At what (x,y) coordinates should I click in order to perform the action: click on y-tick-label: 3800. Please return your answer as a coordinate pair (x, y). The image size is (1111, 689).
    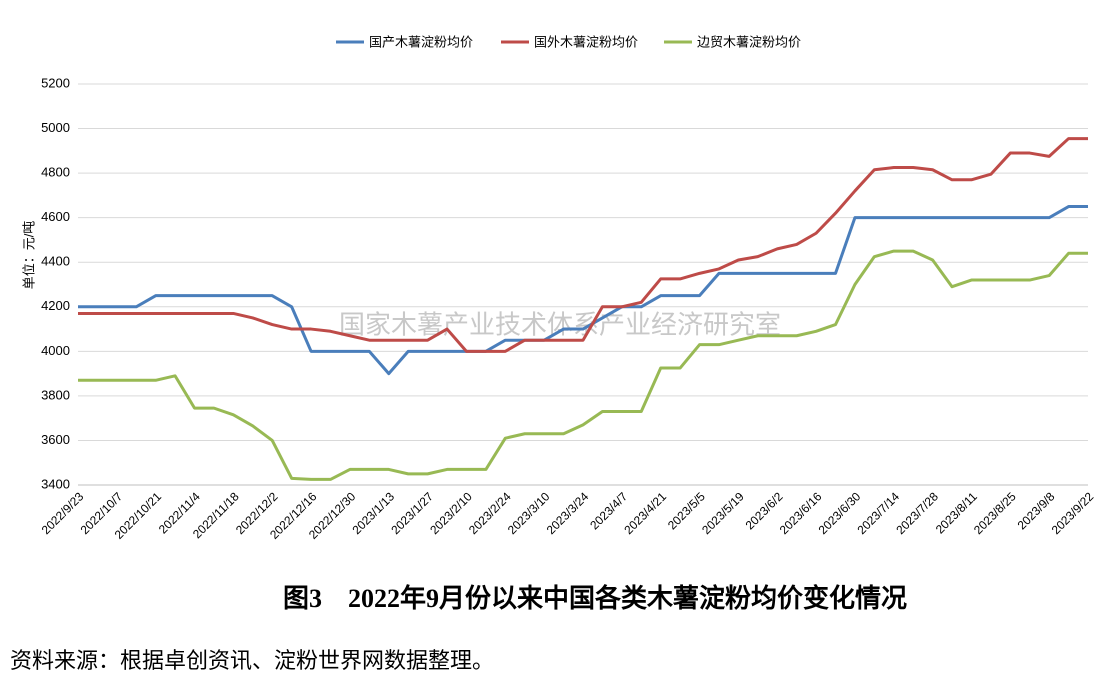
    Looking at the image, I should click on (55, 394).